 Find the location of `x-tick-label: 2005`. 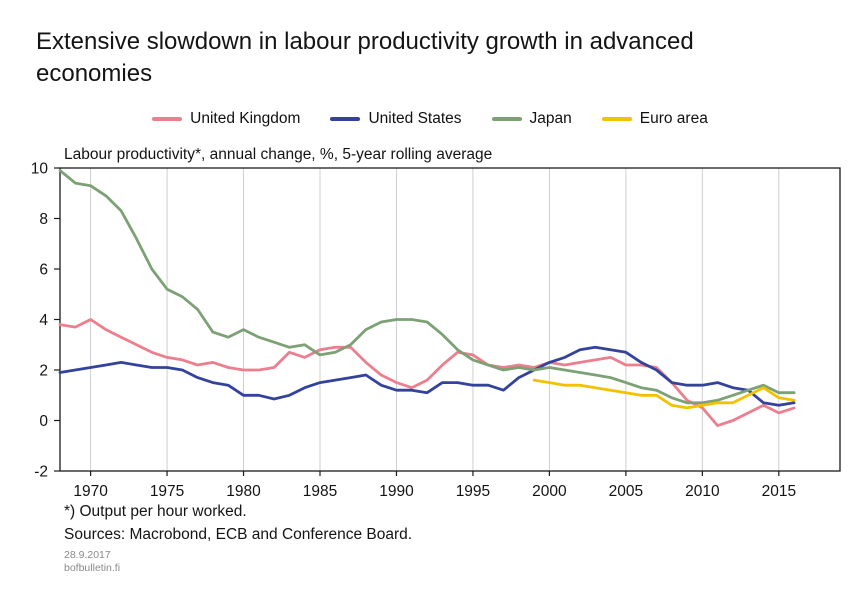

x-tick-label: 2005 is located at coordinates (626, 491).